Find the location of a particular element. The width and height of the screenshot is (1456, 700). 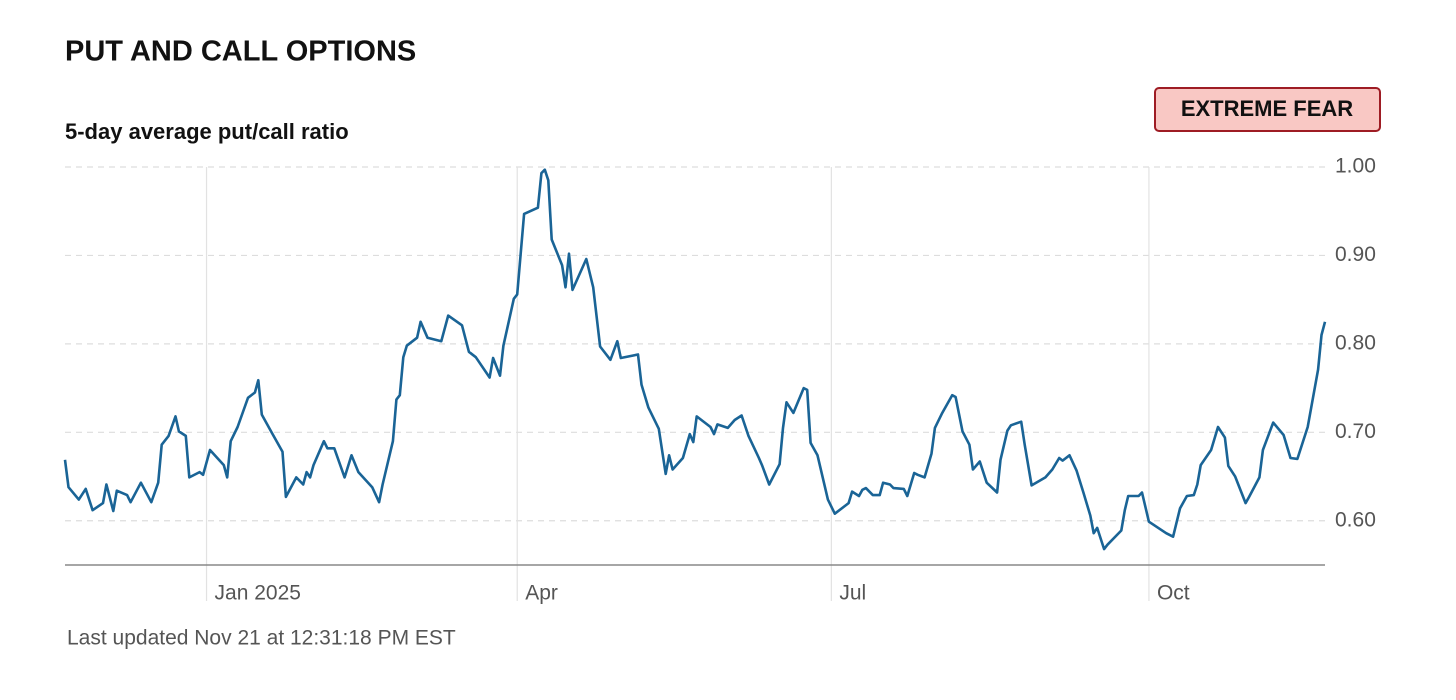

y-tick-label: 0.90 is located at coordinates (1355, 254).